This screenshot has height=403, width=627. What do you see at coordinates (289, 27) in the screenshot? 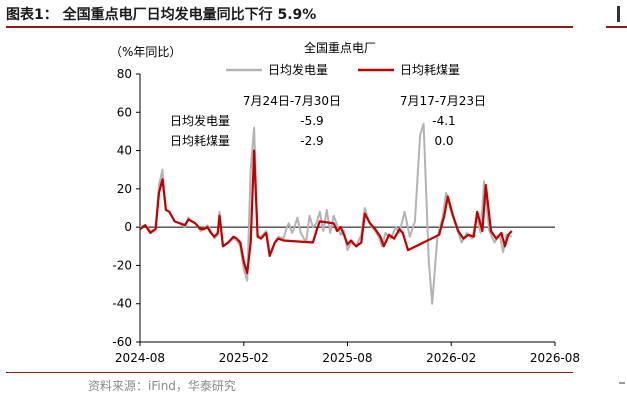
I see `title-rule` at bounding box center [289, 27].